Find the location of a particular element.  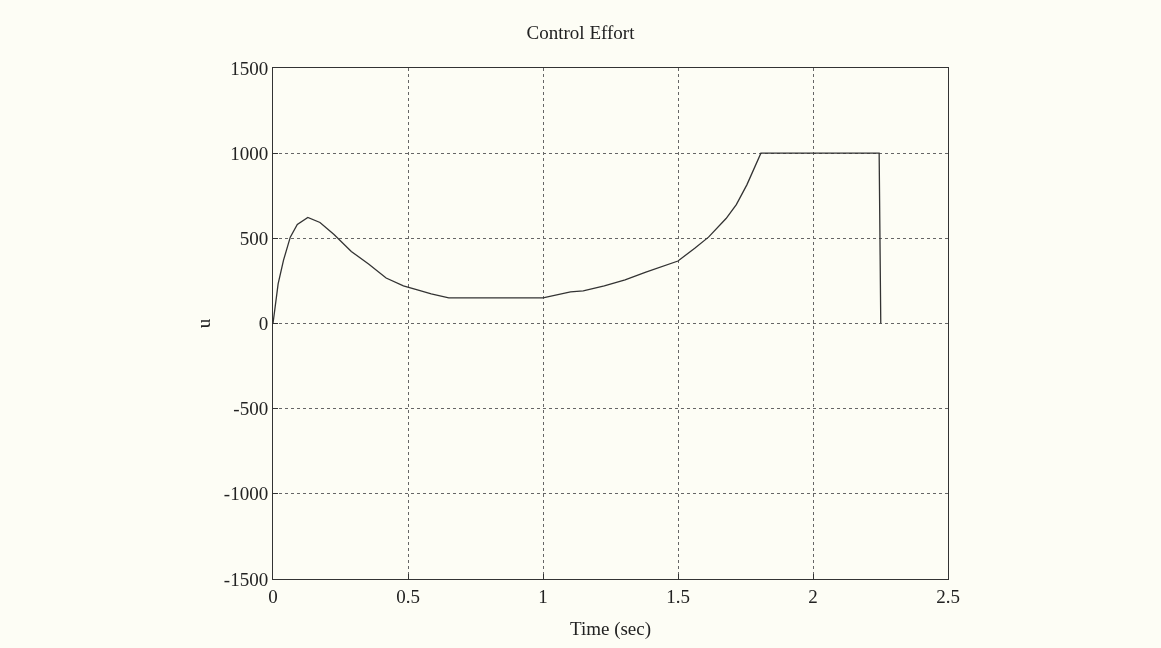

y-tick-label: 500 is located at coordinates (254, 238).